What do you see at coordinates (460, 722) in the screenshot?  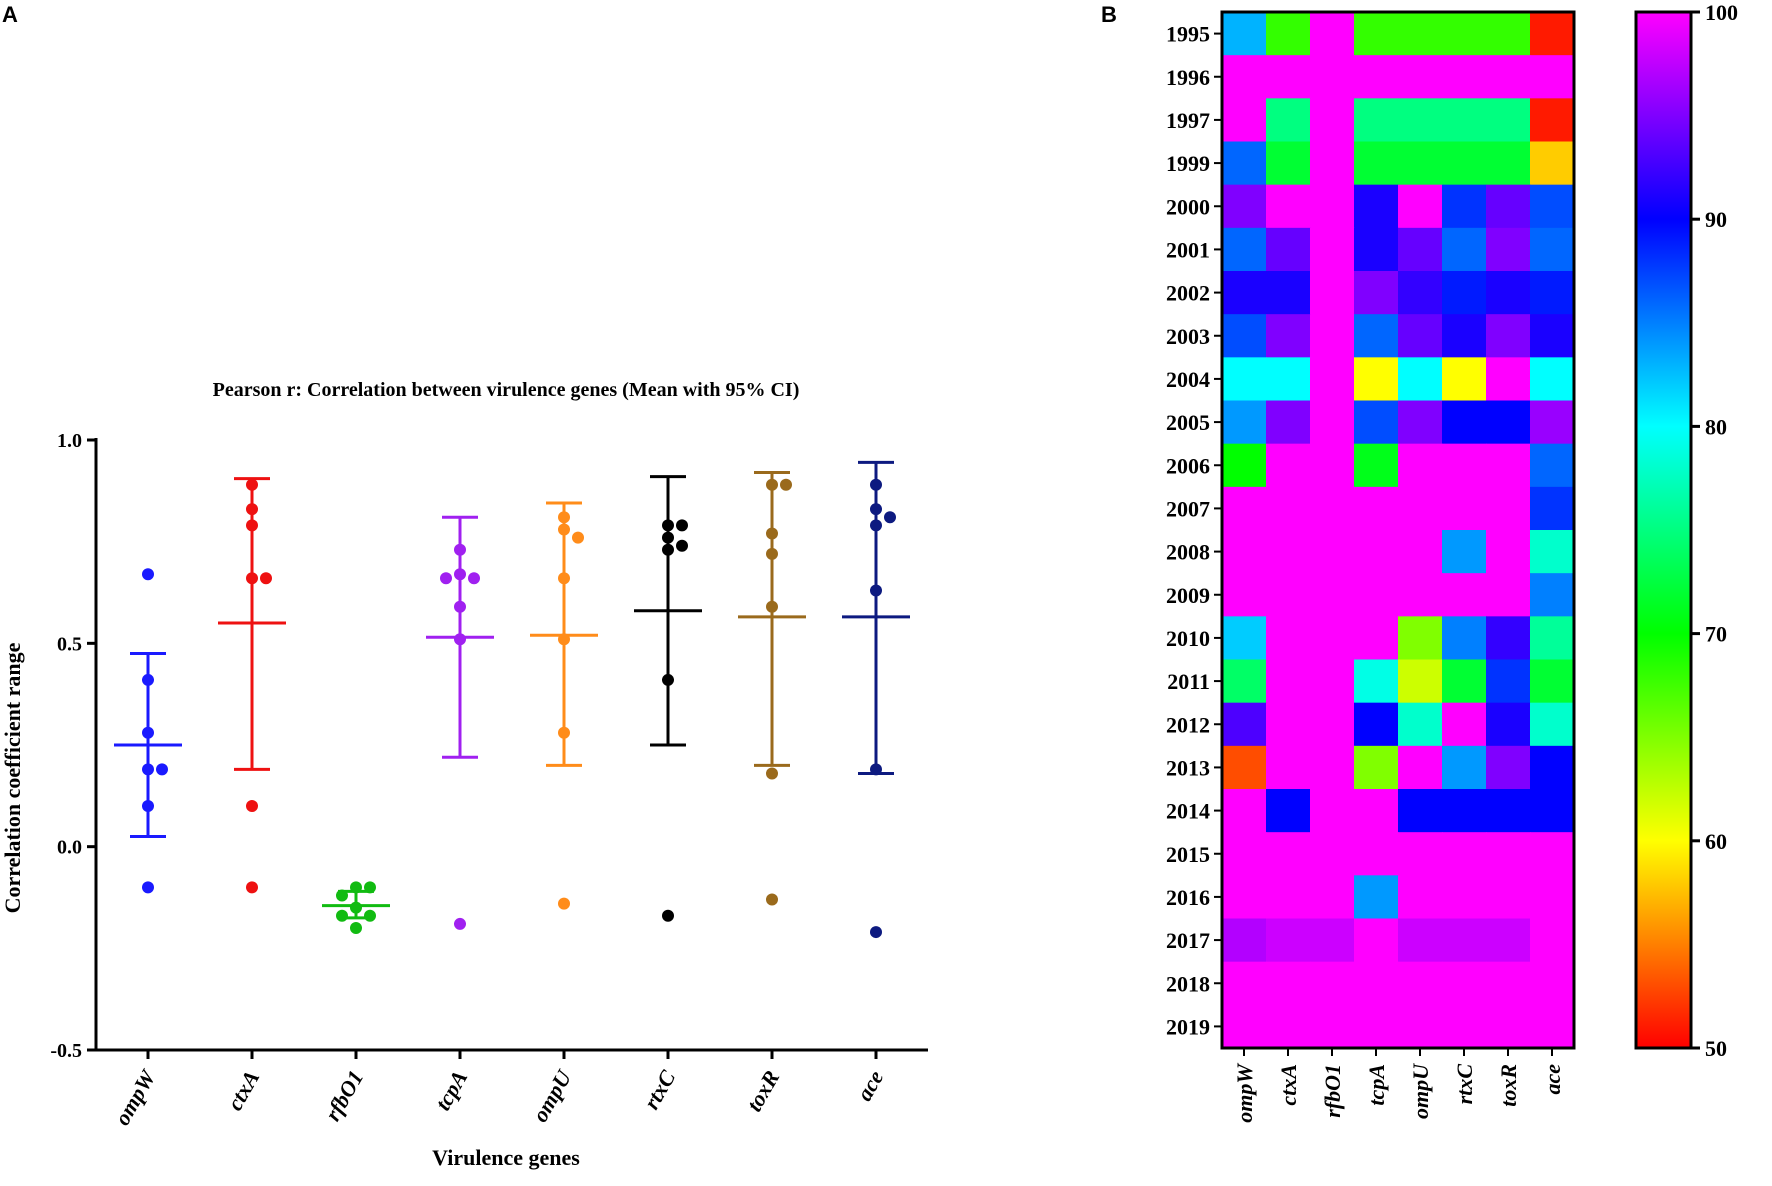 I see `series-tcpA` at bounding box center [460, 722].